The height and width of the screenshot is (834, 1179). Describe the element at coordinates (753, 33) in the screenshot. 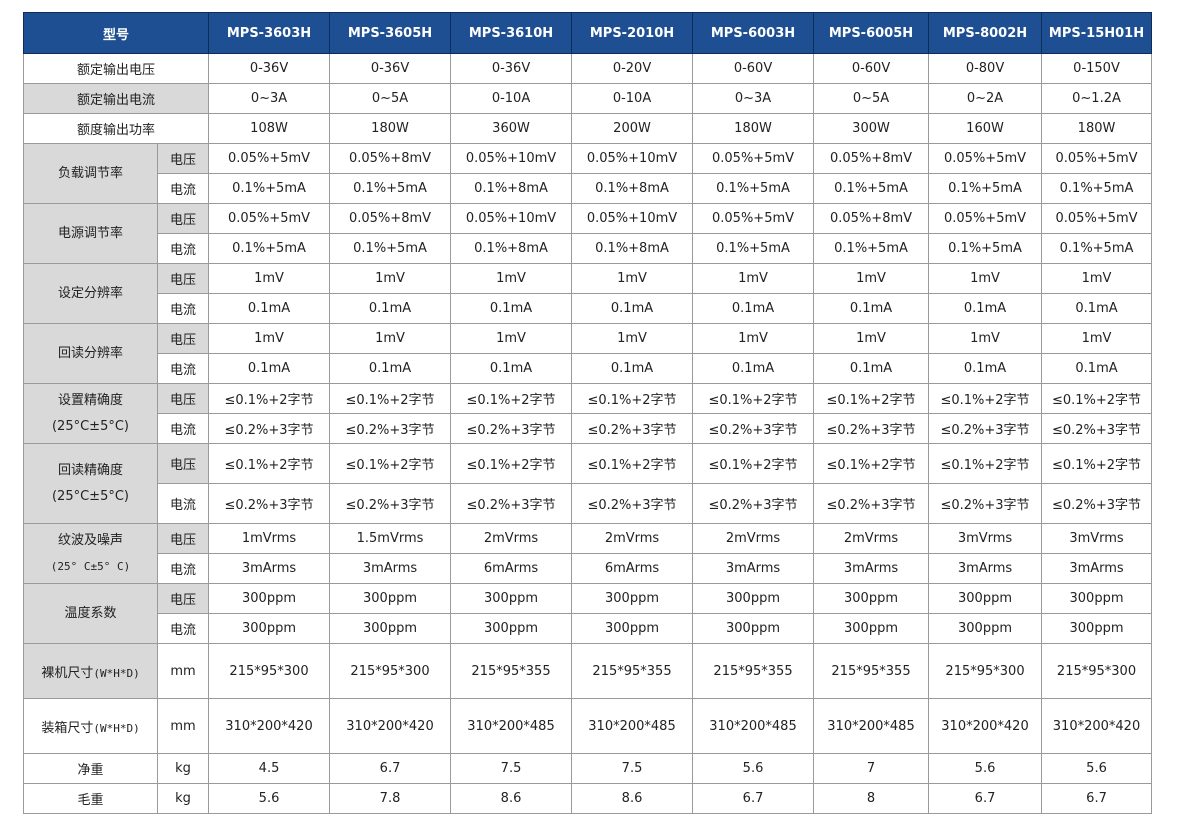

I see `model-name: MPS-6003H` at that location.